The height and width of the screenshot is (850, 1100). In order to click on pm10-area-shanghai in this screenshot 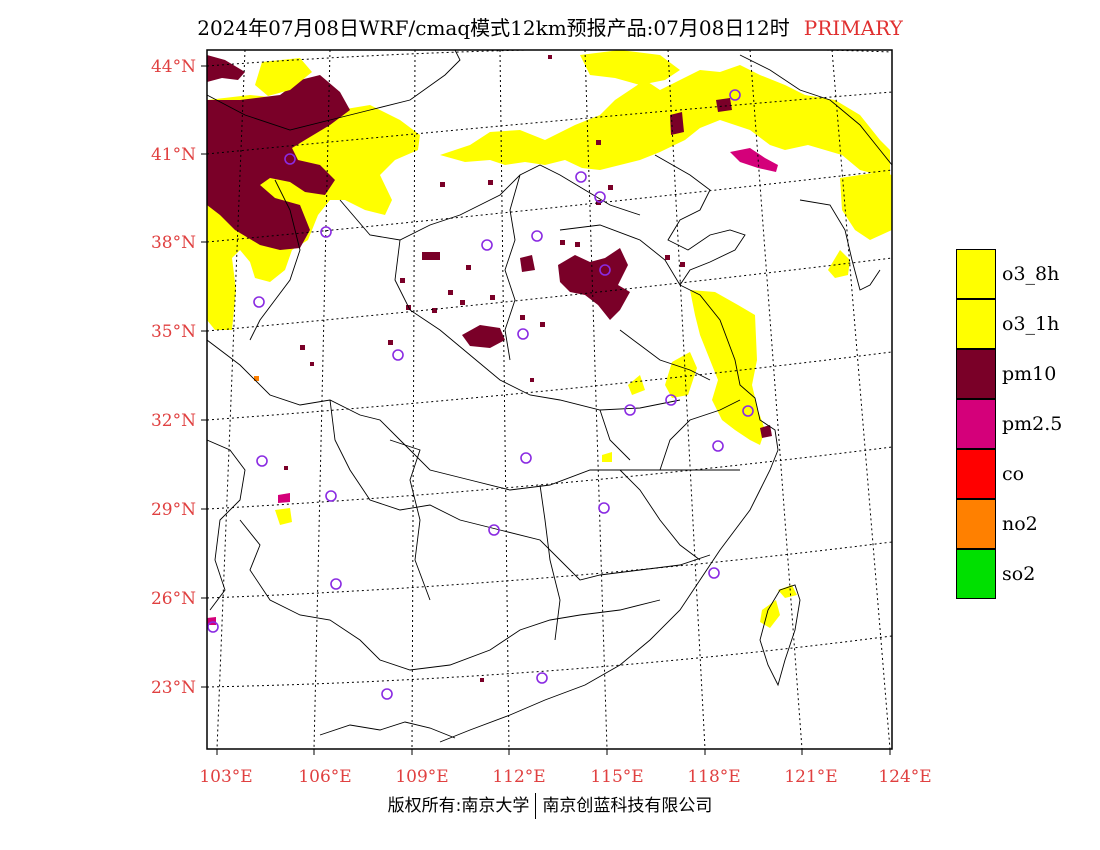, I will do `click(766, 431)`.